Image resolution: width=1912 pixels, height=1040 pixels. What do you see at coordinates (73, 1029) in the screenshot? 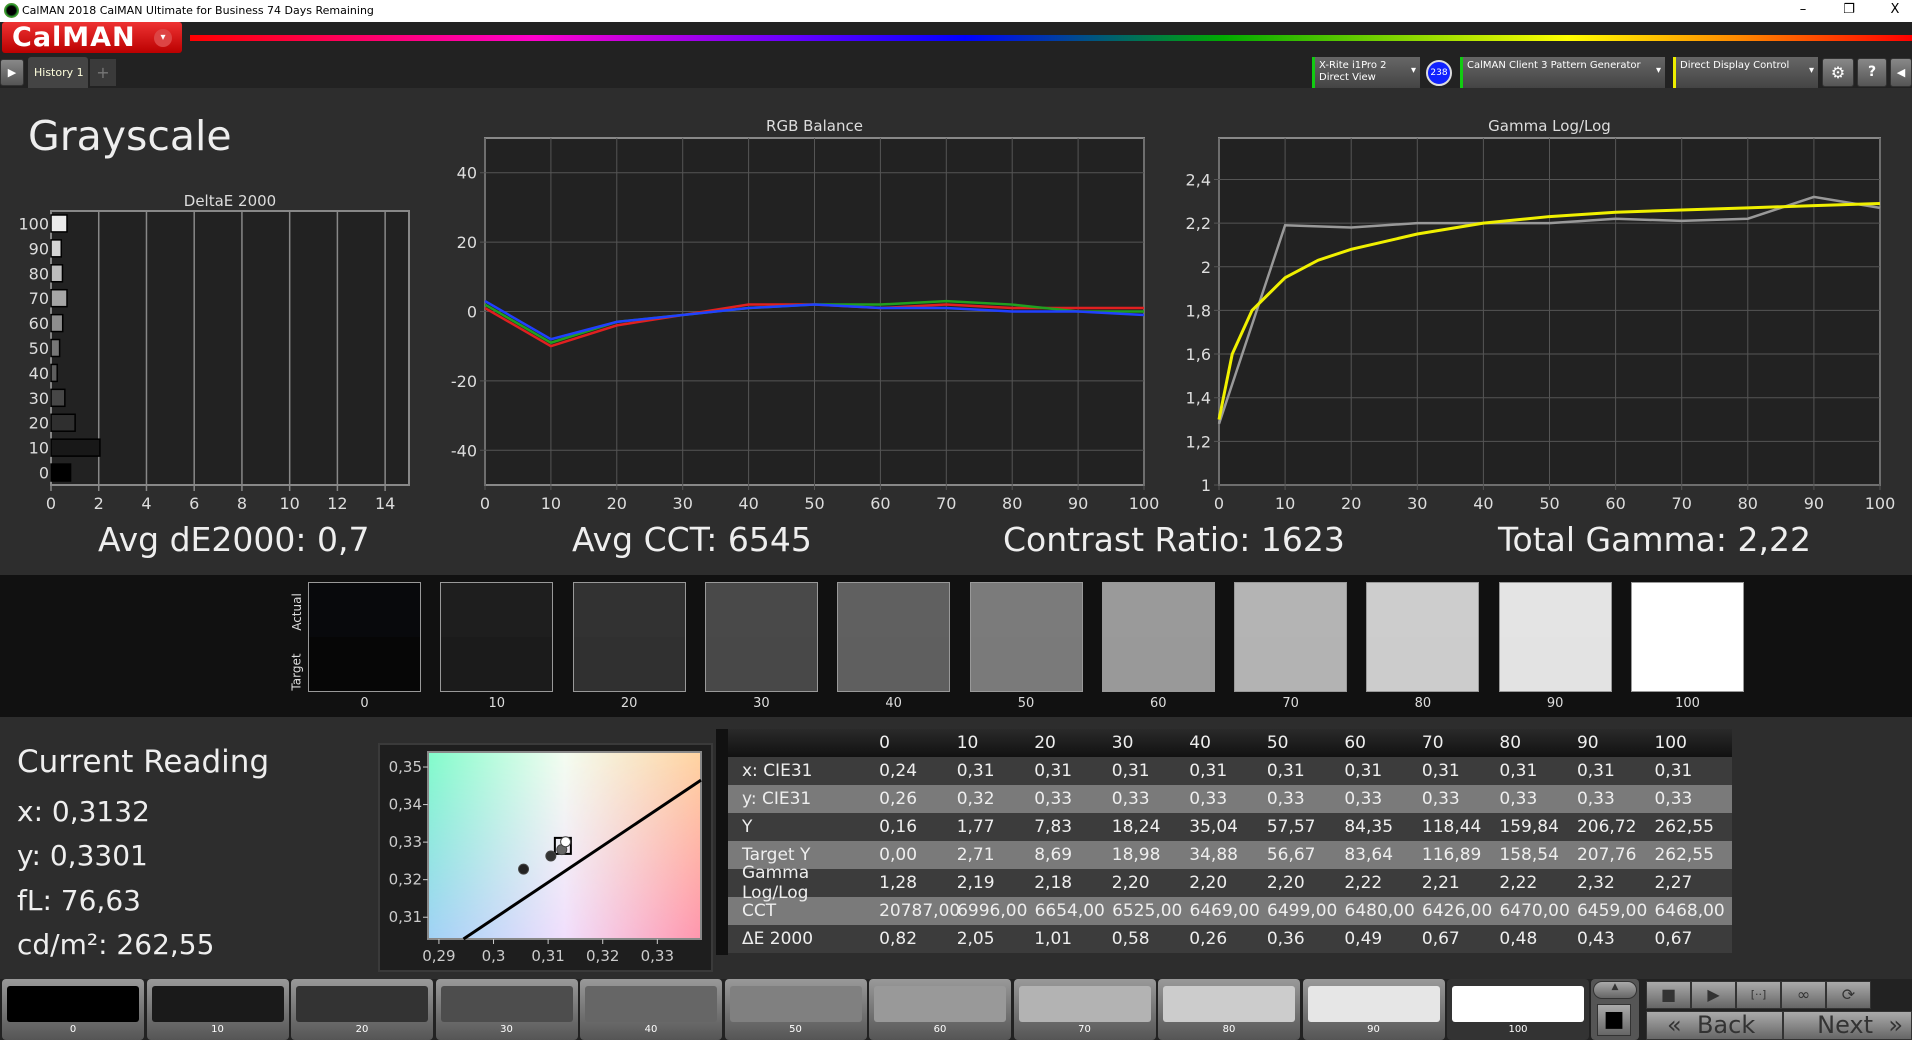
I see `pattern-label: 0` at bounding box center [73, 1029].